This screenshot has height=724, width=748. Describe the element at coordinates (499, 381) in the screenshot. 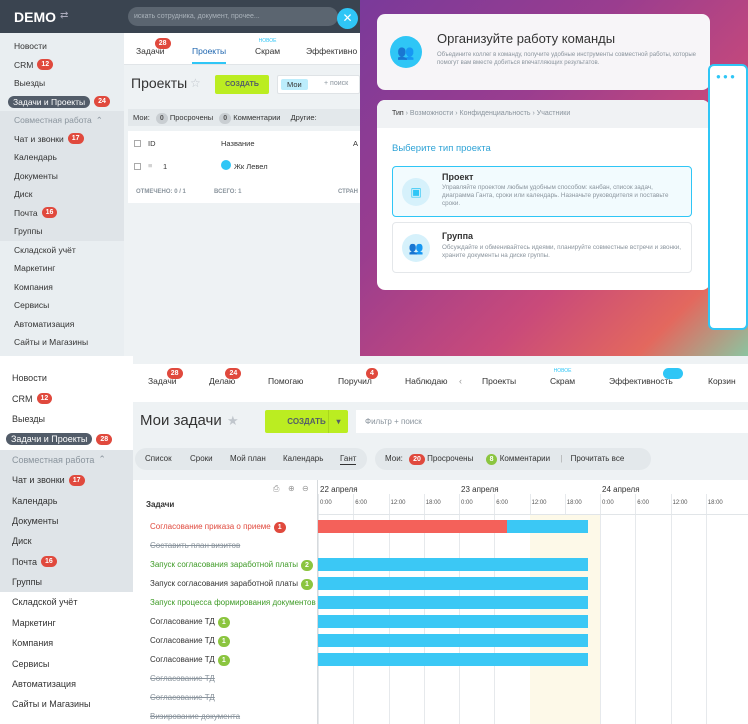

I see `tab-5: Проекты` at that location.